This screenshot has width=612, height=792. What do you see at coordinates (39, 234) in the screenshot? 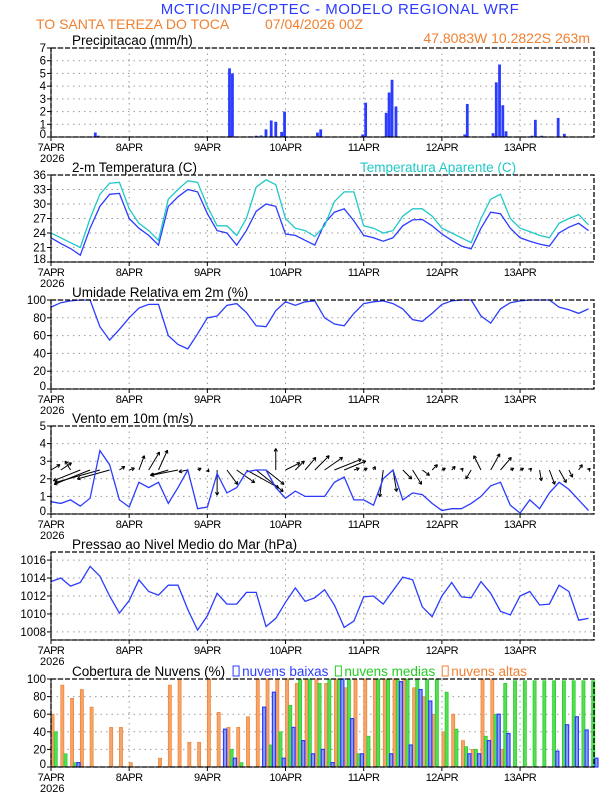
I see `y-tick-label: 24` at bounding box center [39, 234].